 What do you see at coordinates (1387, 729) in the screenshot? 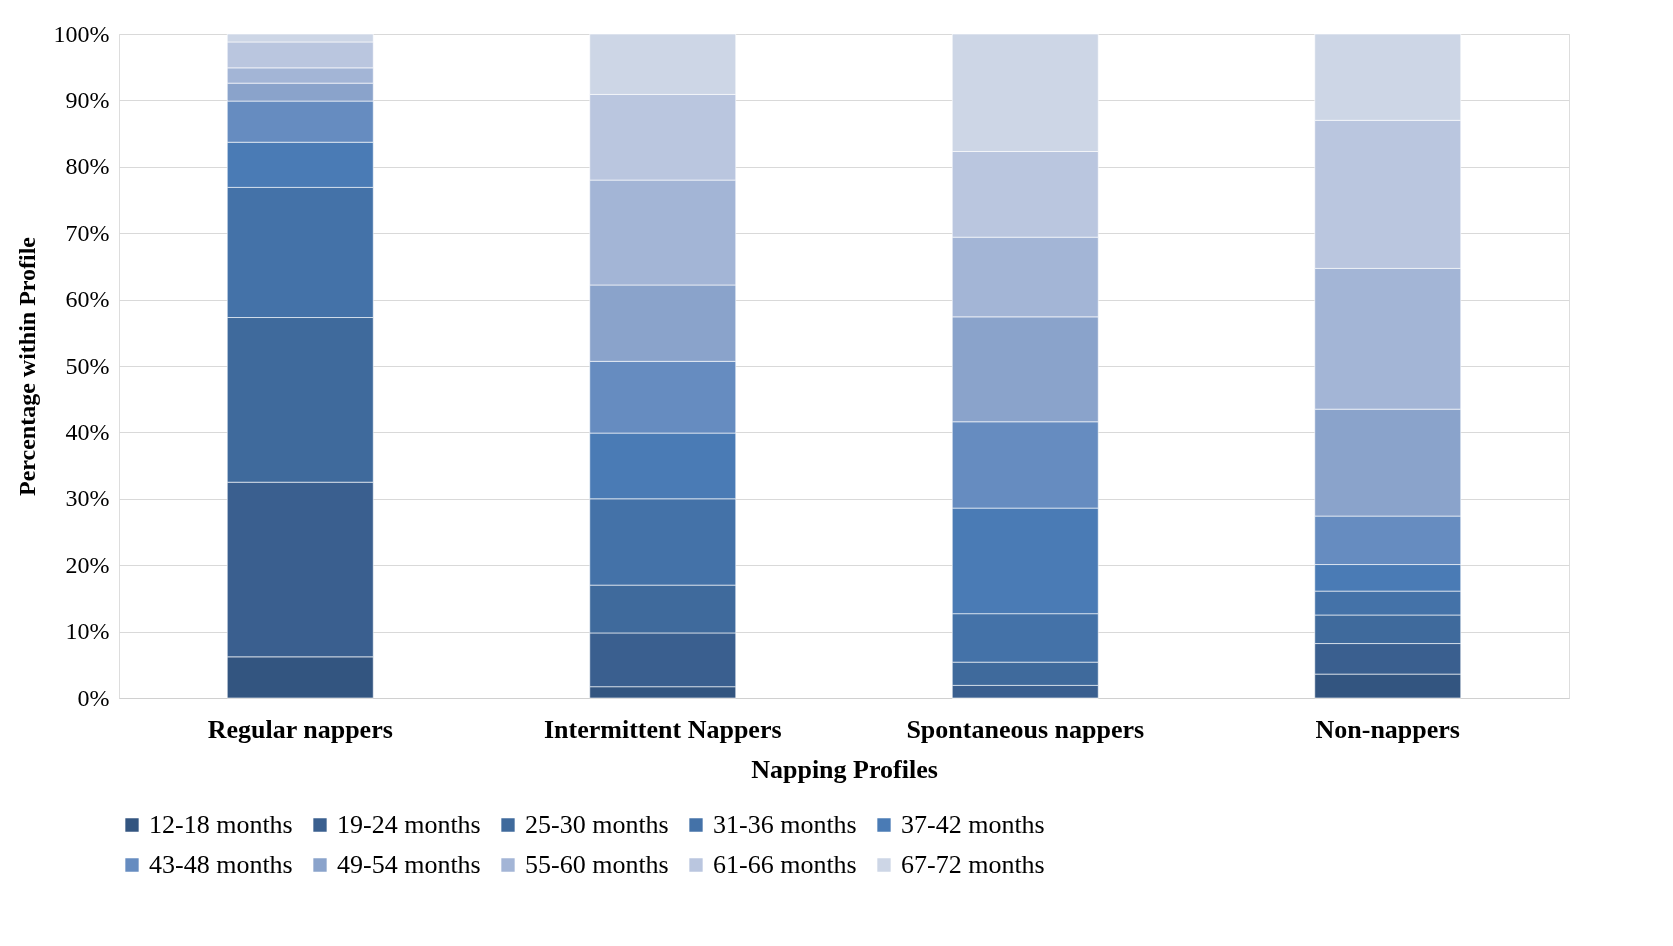
I see `x-tick-label: Non-nappers` at bounding box center [1387, 729].